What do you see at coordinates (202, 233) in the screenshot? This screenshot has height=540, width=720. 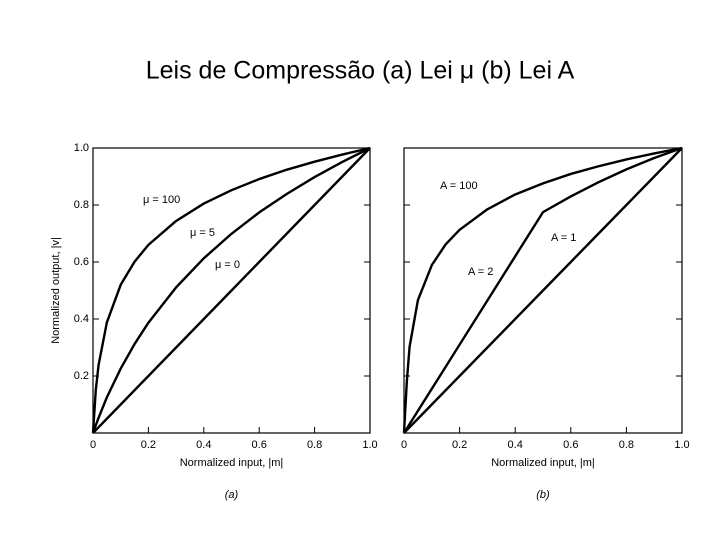 I see `series-label: μ = 5` at bounding box center [202, 233].